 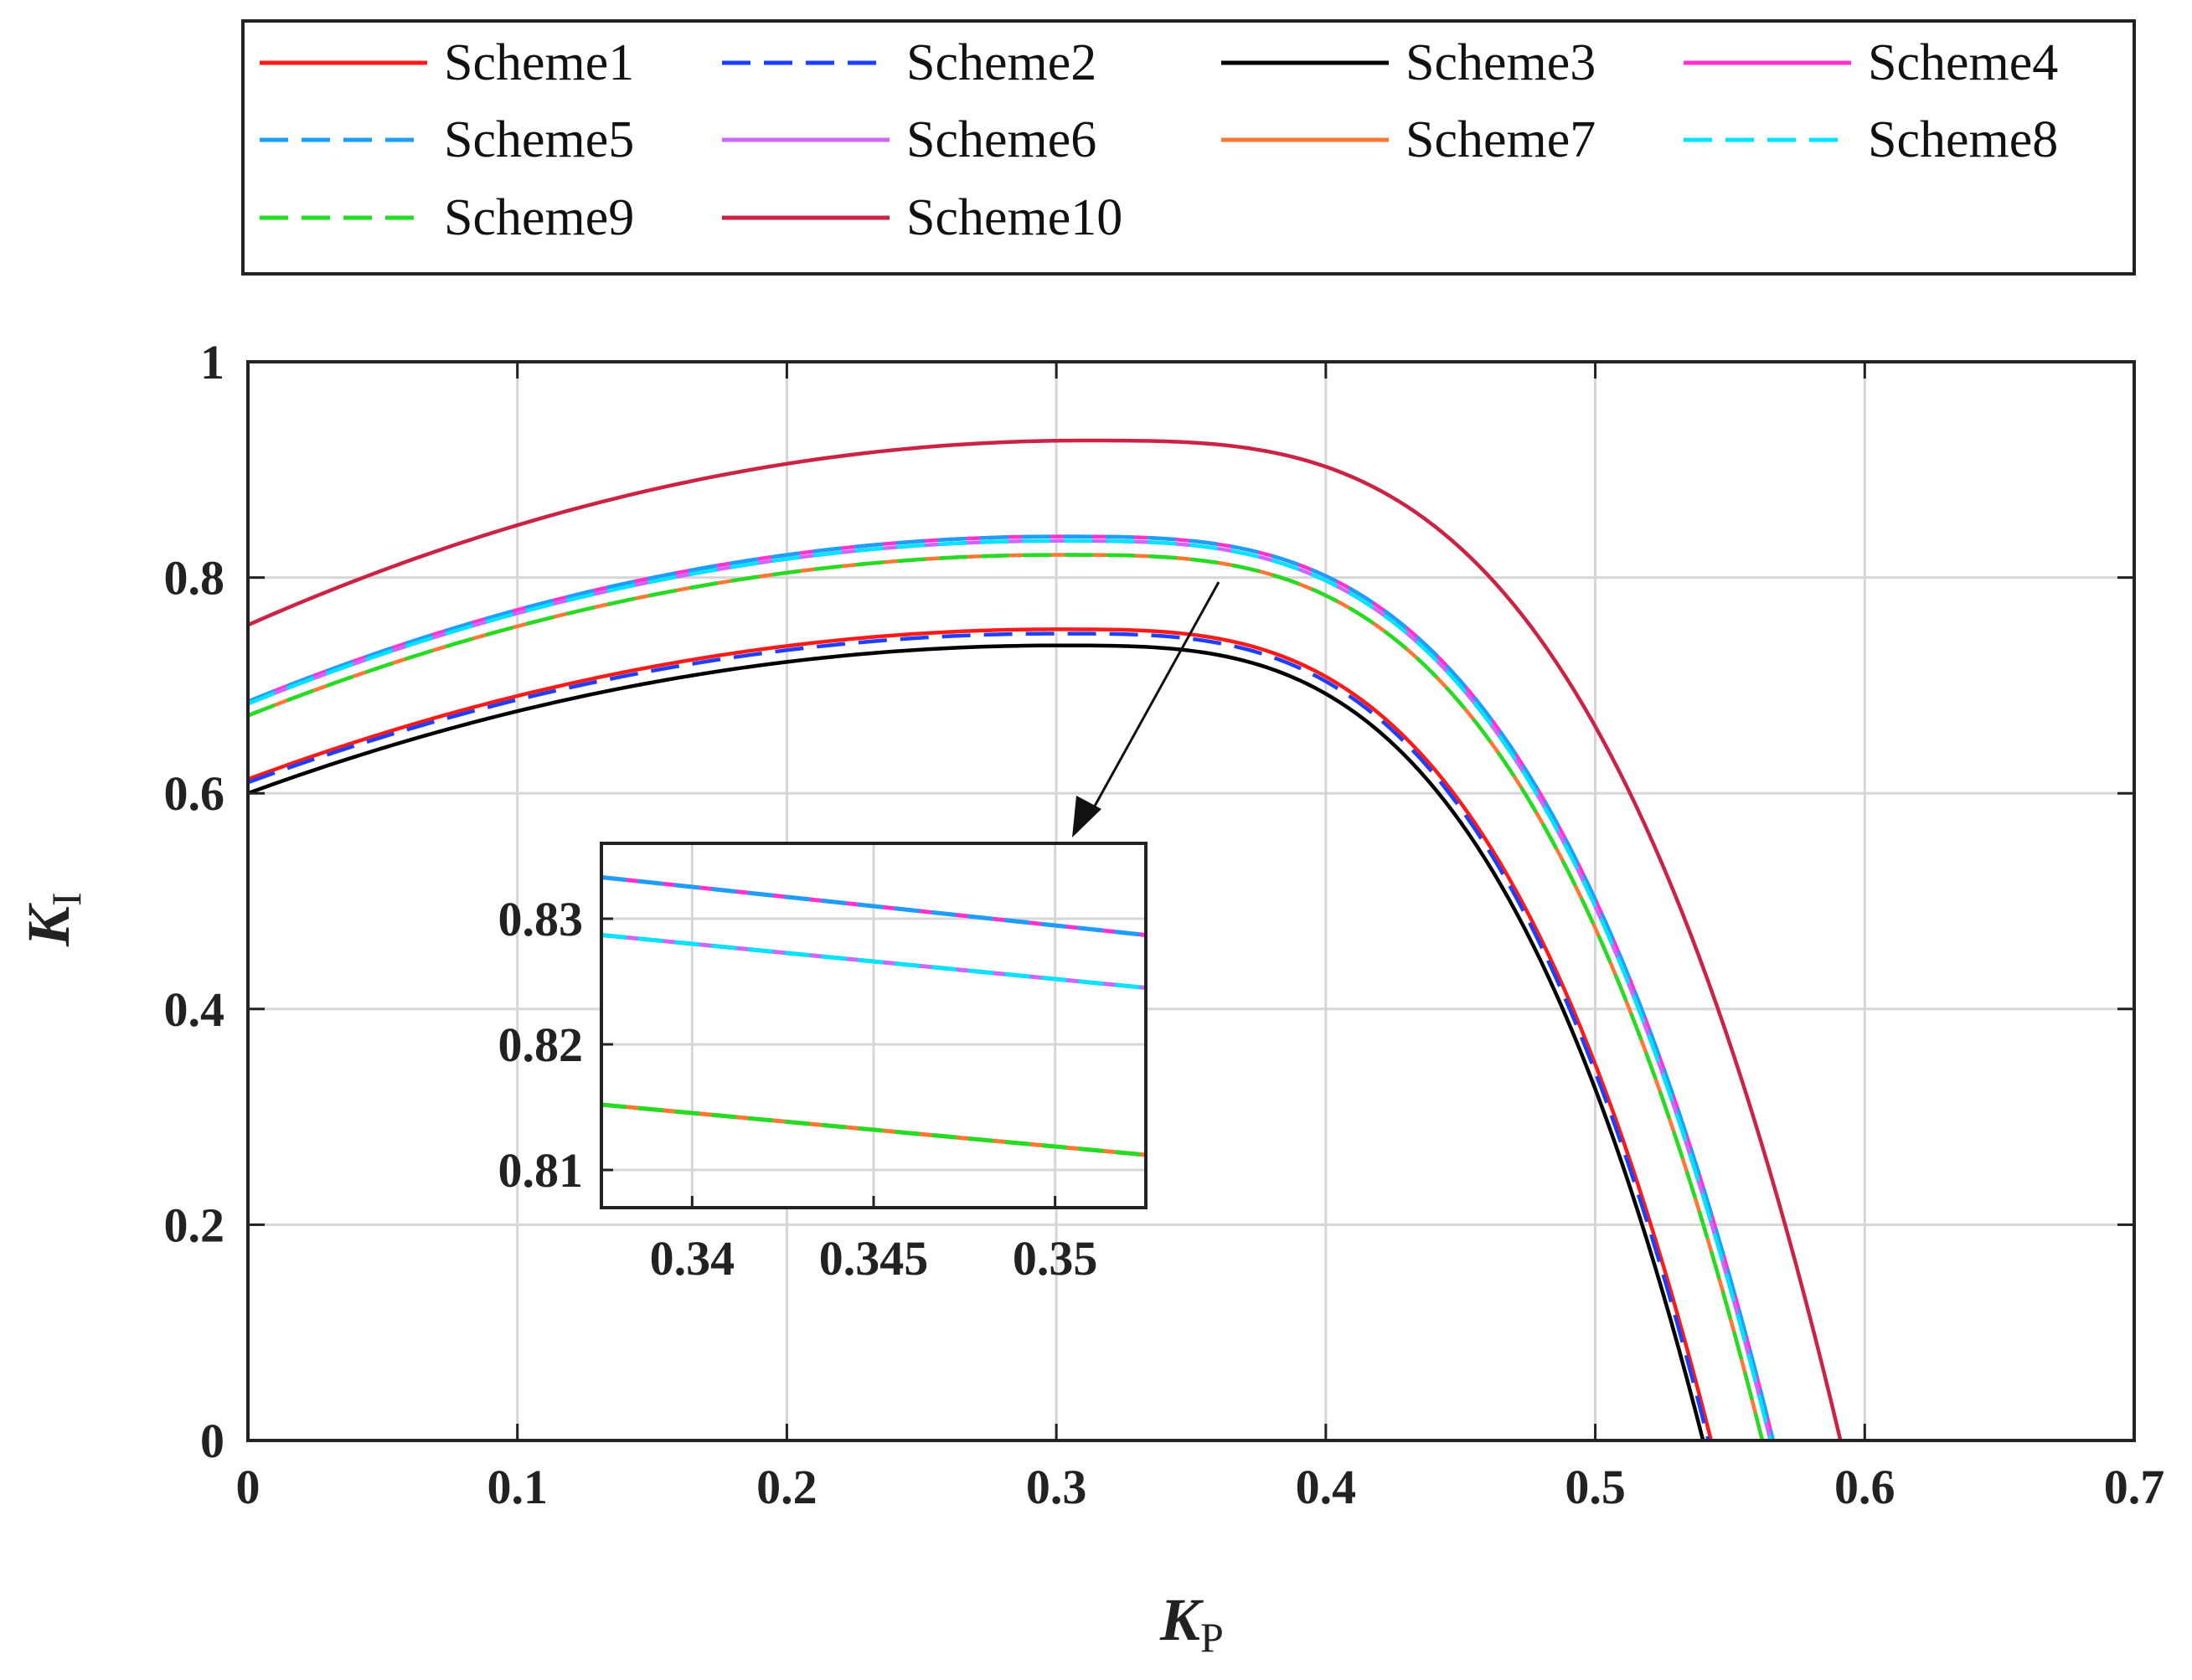 I want to click on y-tick-label: 0.4, so click(x=194, y=1010).